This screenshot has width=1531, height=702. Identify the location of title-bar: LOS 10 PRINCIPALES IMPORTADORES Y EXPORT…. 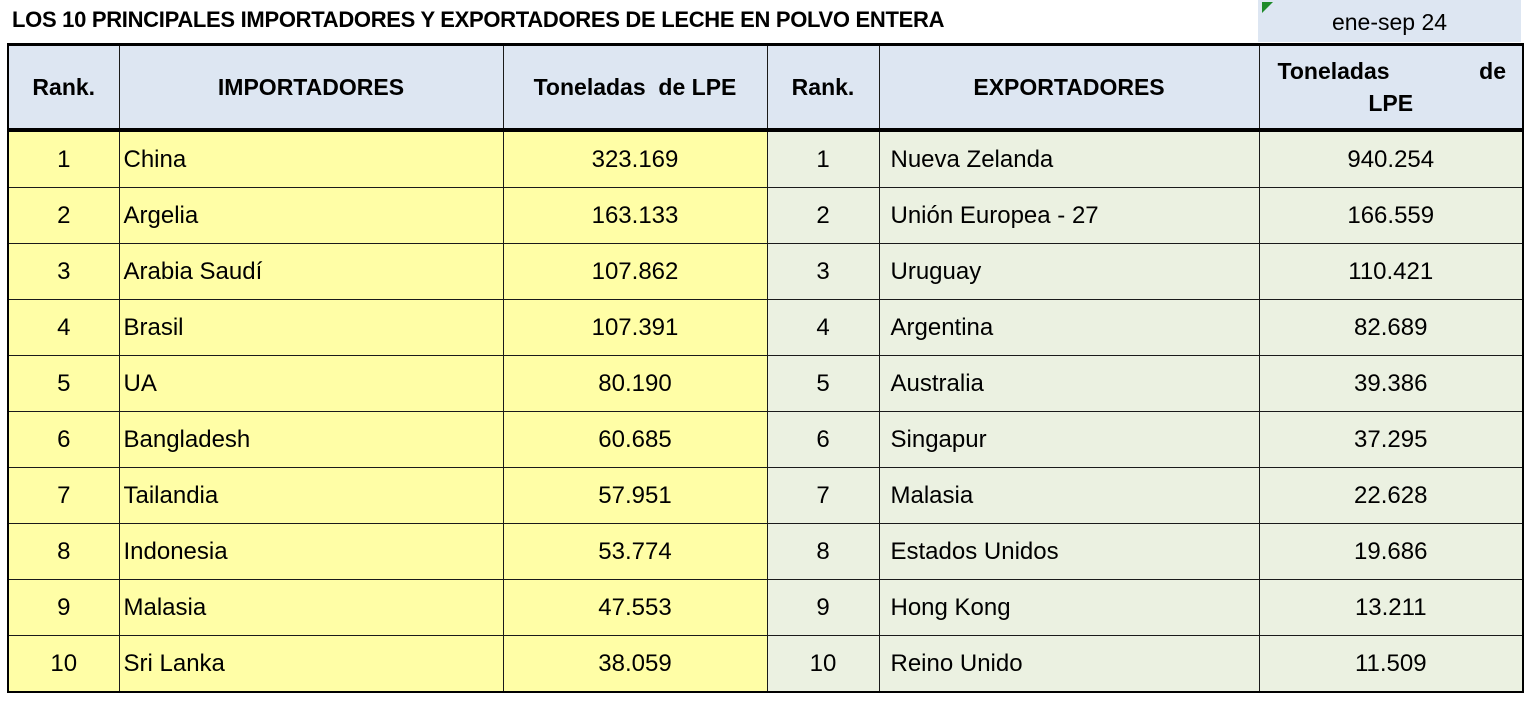
(765, 22).